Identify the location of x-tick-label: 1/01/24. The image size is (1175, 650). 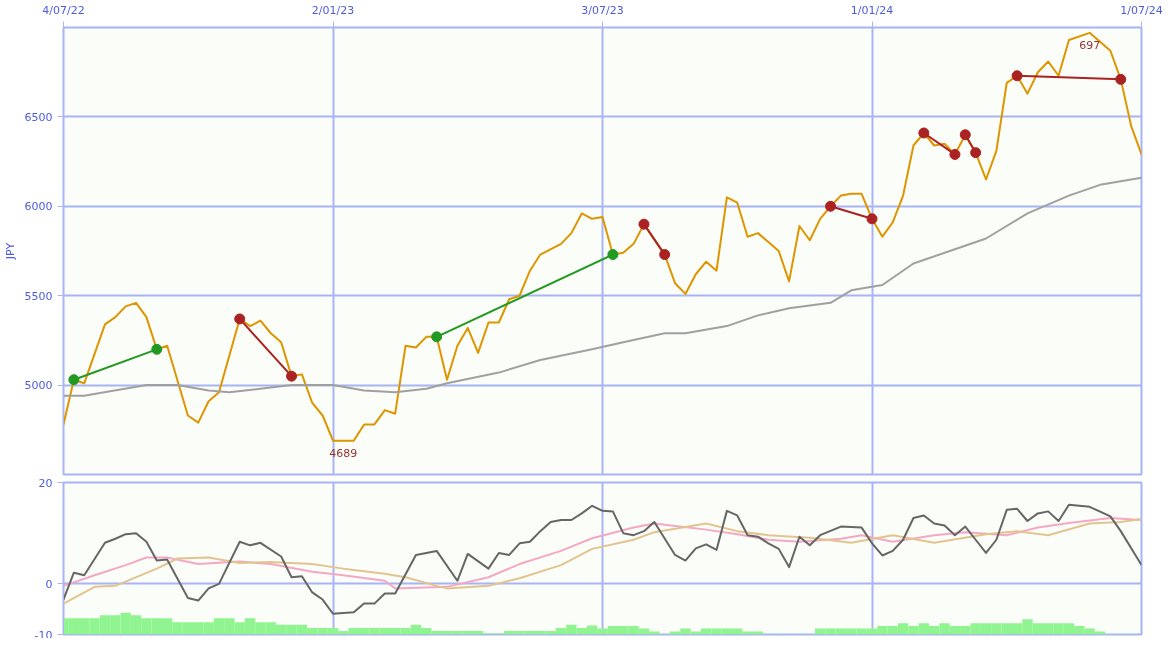
(872, 10).